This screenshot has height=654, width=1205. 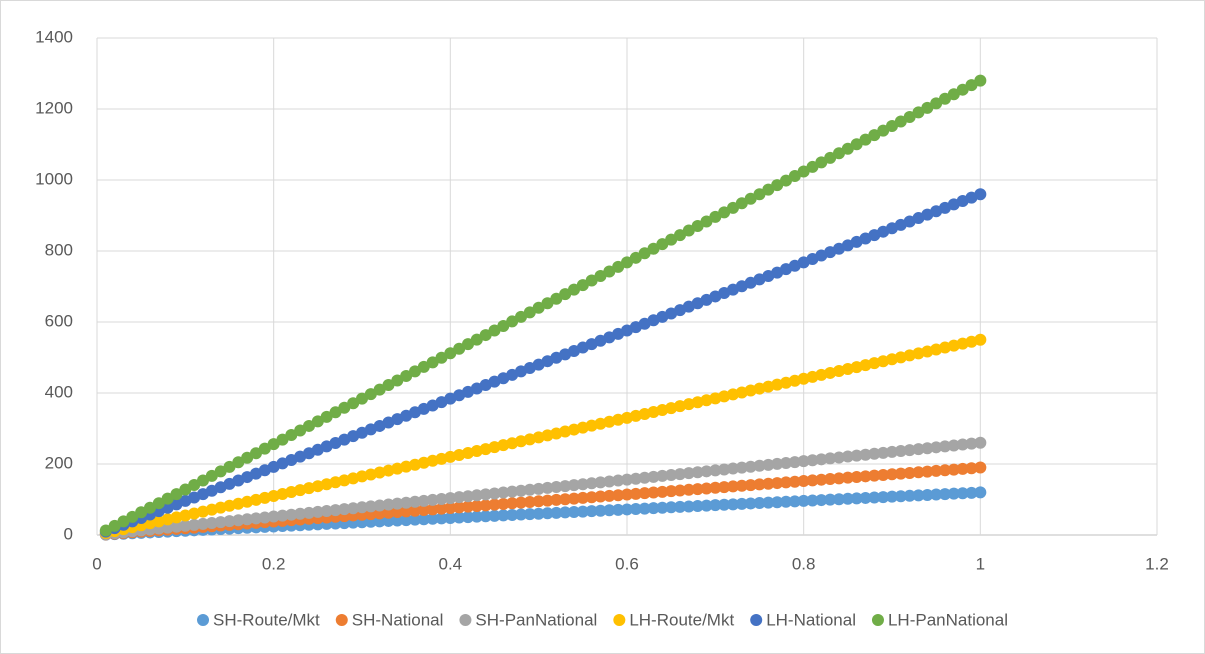 What do you see at coordinates (96, 563) in the screenshot?
I see `x-tick-label: 0` at bounding box center [96, 563].